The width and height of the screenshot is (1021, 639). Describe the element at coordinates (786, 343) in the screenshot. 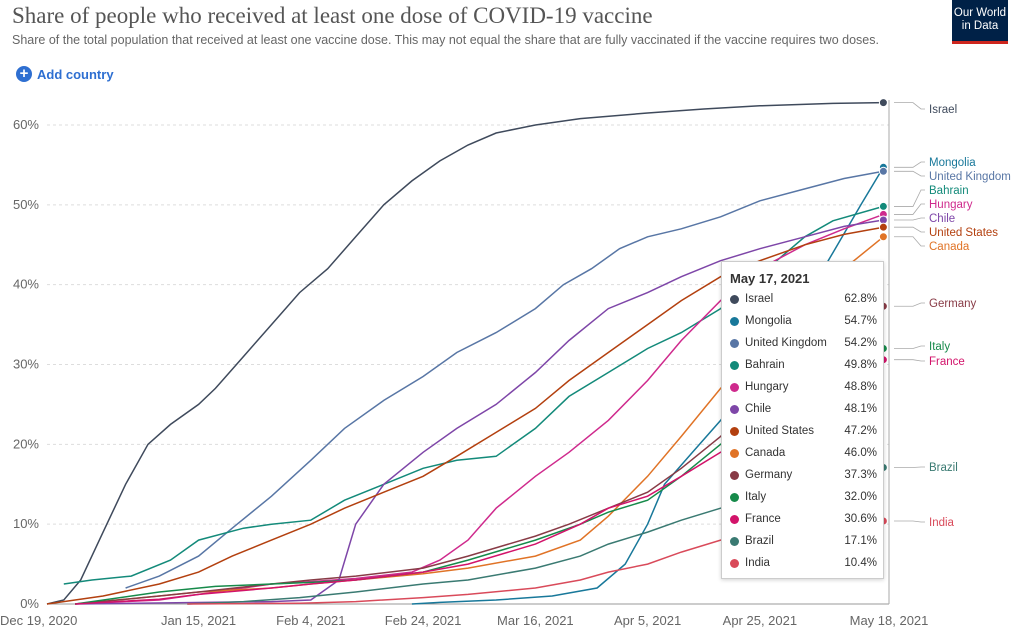

I see `tooltip-series-name: United Kingdom` at that location.